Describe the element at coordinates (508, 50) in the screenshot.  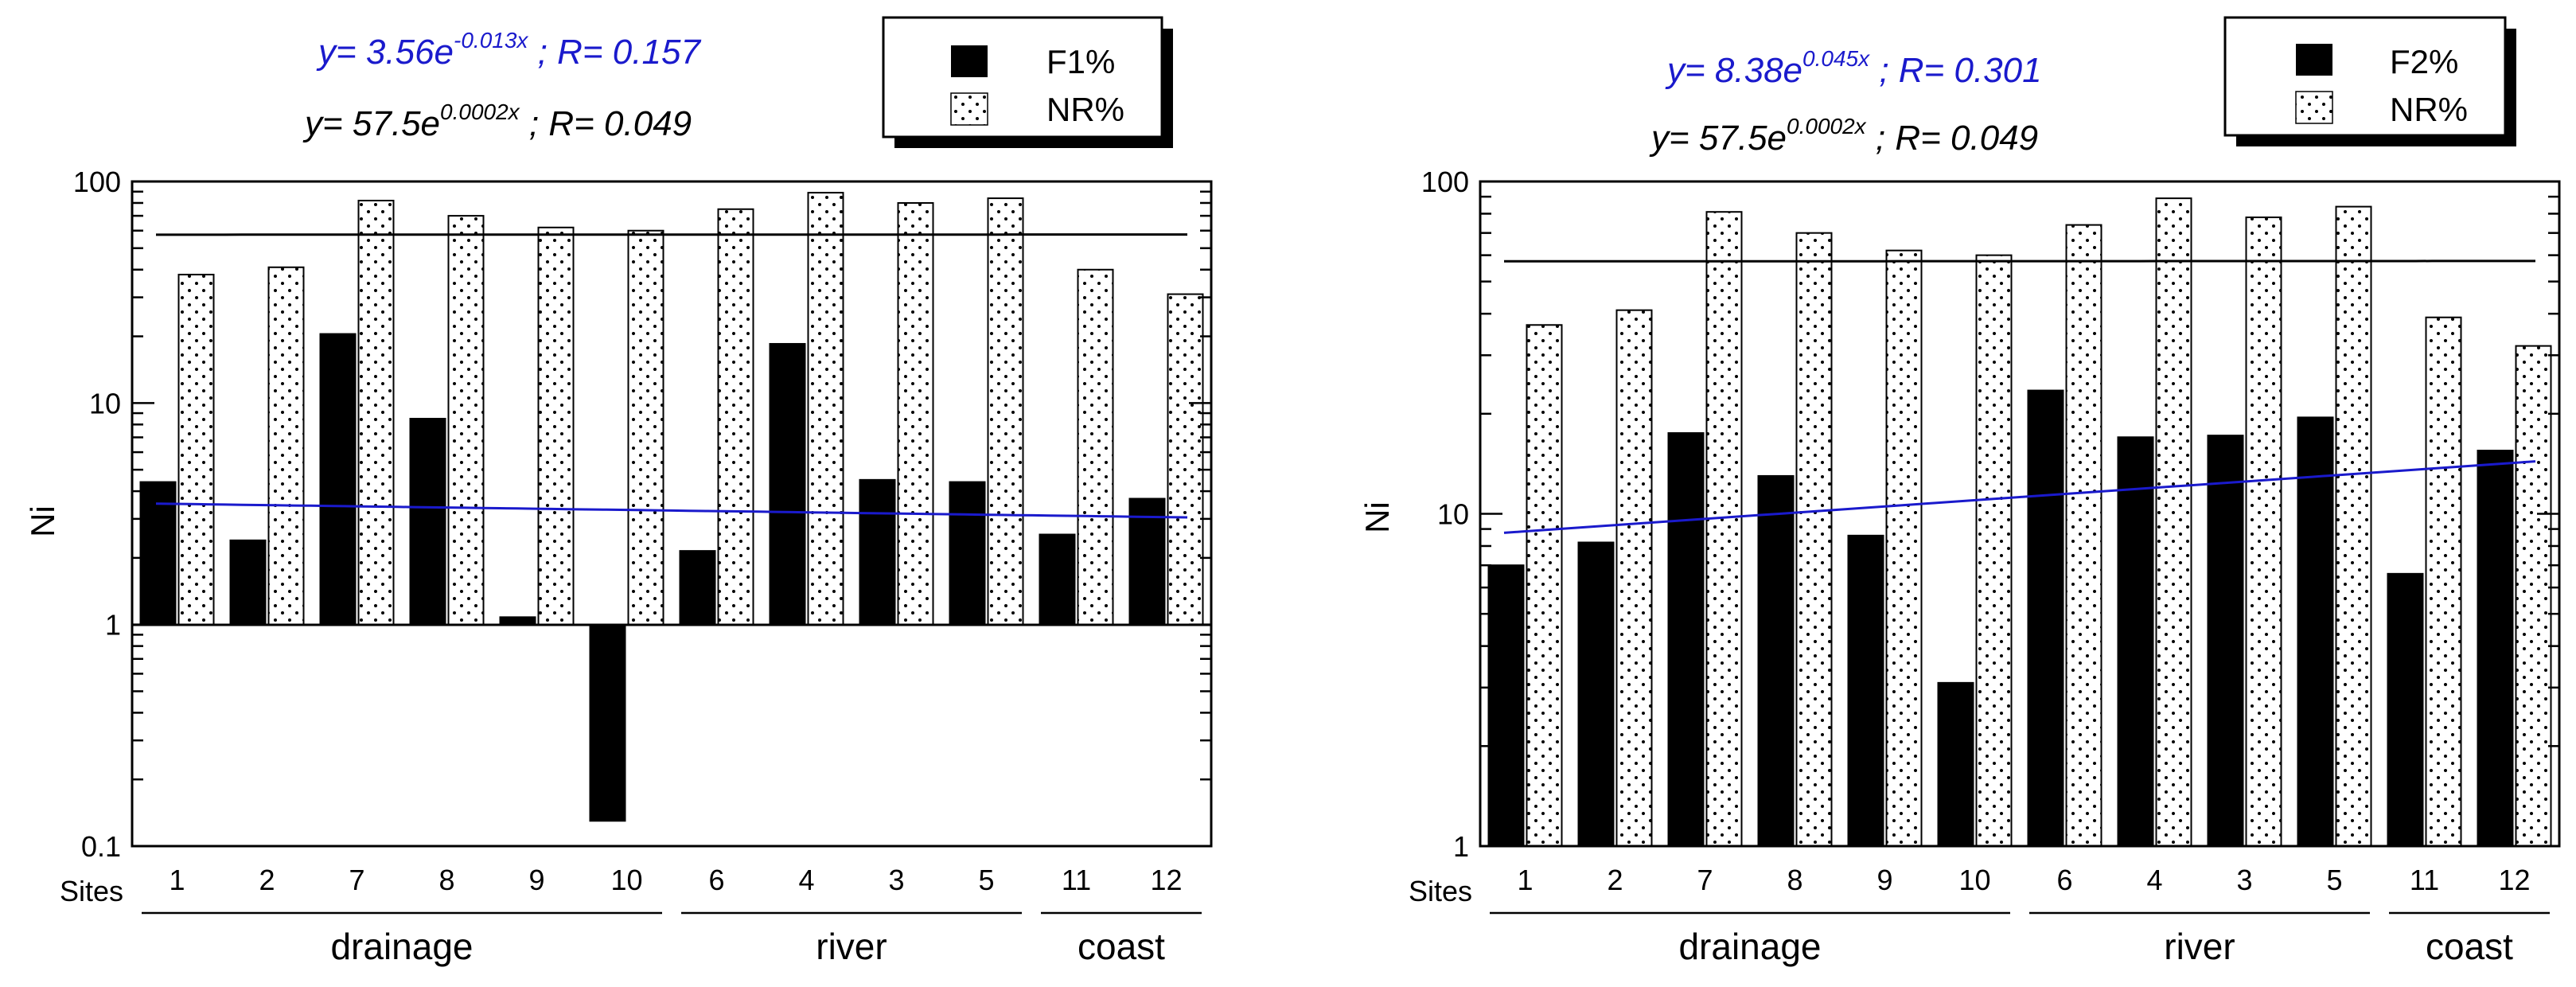
I see `fit-equation-blue: y= 3.56e-0.013x ; R= 0.157` at that location.